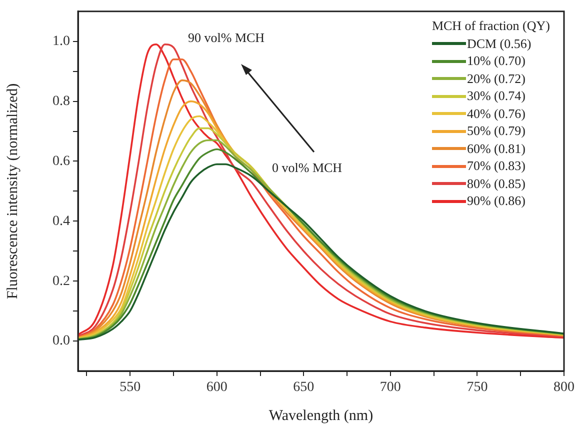  Describe the element at coordinates (496, 61) in the screenshot. I see `legend-label: 10% (0.70)` at that location.